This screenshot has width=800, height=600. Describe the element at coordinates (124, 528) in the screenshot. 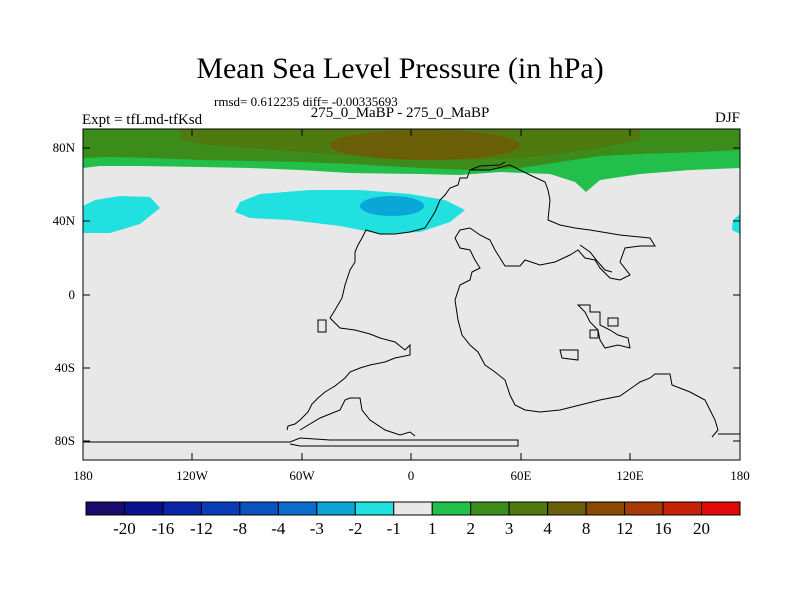

I see `colorbar-label: -20` at that location.